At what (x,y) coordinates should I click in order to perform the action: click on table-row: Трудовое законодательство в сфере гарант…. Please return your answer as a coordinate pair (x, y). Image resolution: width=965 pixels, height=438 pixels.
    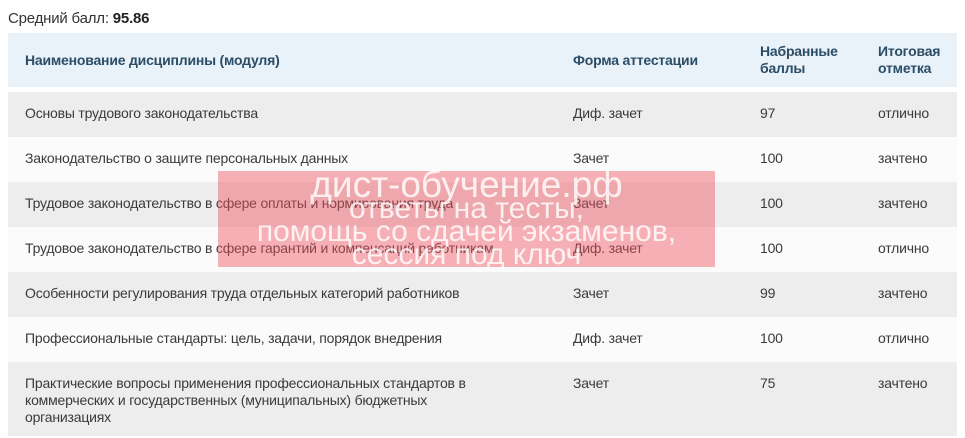
    Looking at the image, I should click on (482, 249).